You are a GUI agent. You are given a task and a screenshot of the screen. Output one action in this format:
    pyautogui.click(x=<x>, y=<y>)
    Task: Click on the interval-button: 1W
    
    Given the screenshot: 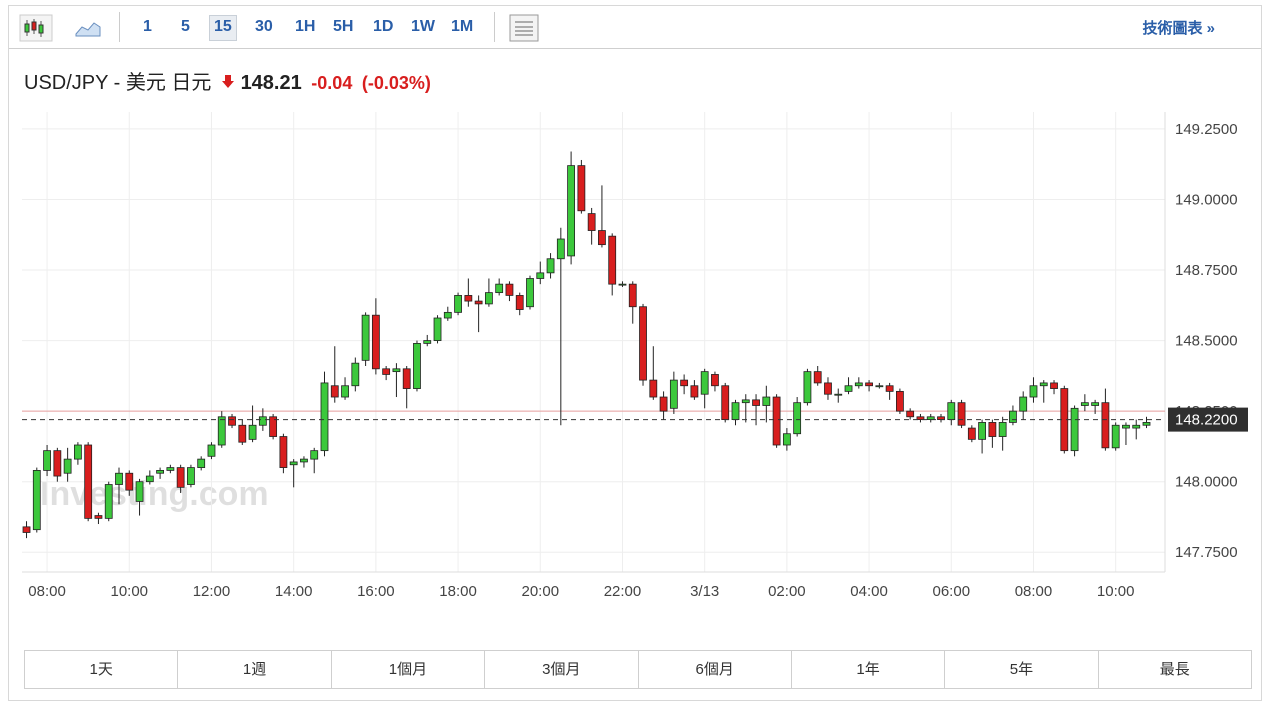 What is the action you would take?
    pyautogui.click(x=423, y=26)
    